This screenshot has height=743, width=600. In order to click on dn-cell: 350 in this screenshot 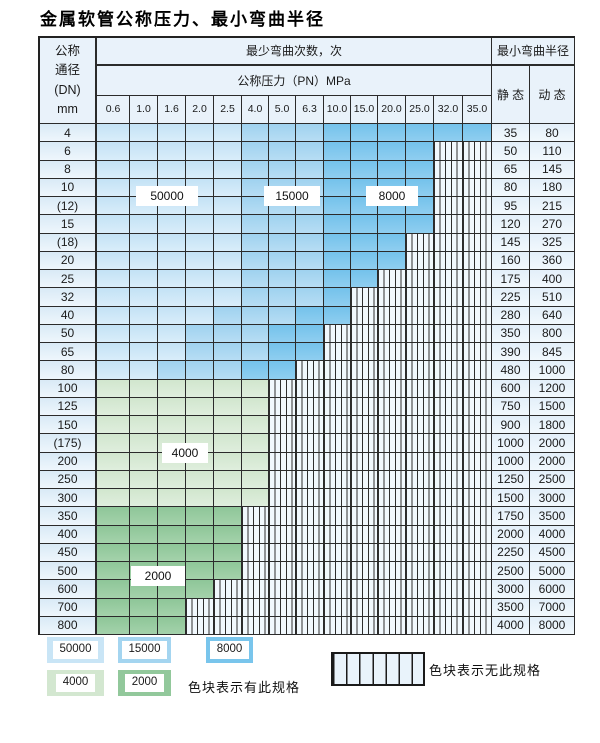, I will do `click(68, 516)`.